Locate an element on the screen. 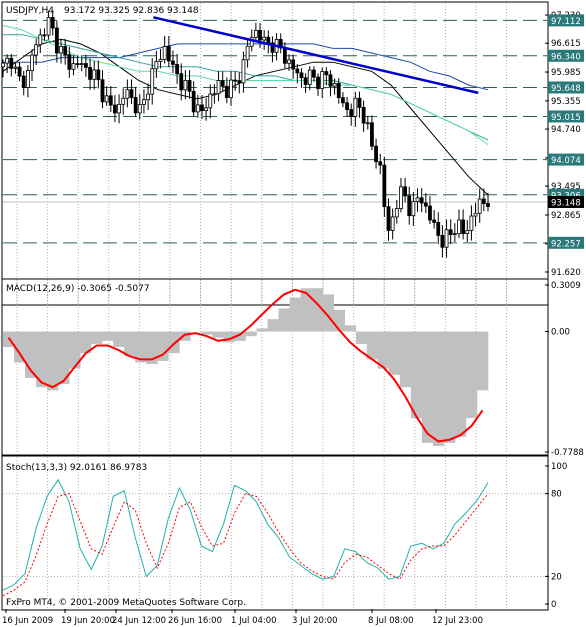  price-tick-label: 95.355 is located at coordinates (566, 102).